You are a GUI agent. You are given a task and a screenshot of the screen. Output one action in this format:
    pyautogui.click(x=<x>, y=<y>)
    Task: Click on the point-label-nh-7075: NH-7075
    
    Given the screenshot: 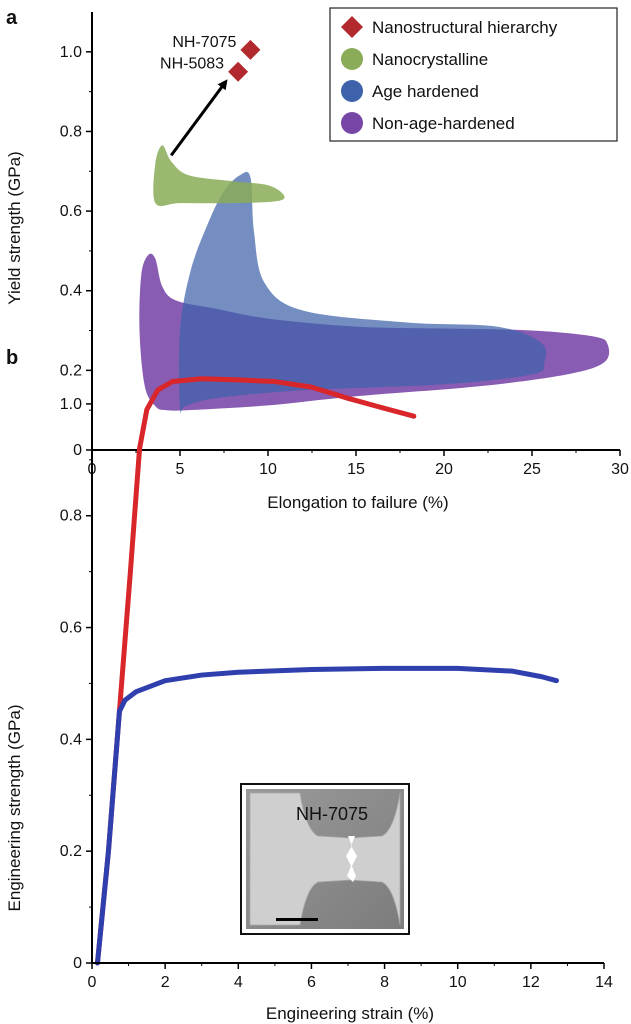 What is the action you would take?
    pyautogui.click(x=204, y=42)
    